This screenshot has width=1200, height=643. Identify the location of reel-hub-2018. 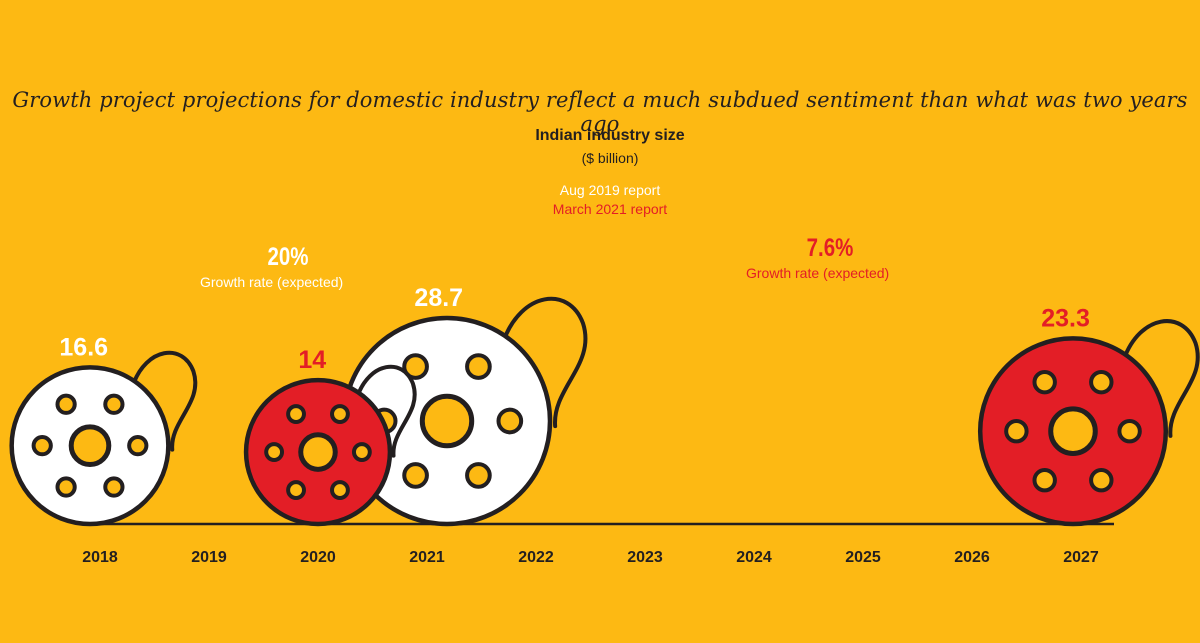
(90, 445).